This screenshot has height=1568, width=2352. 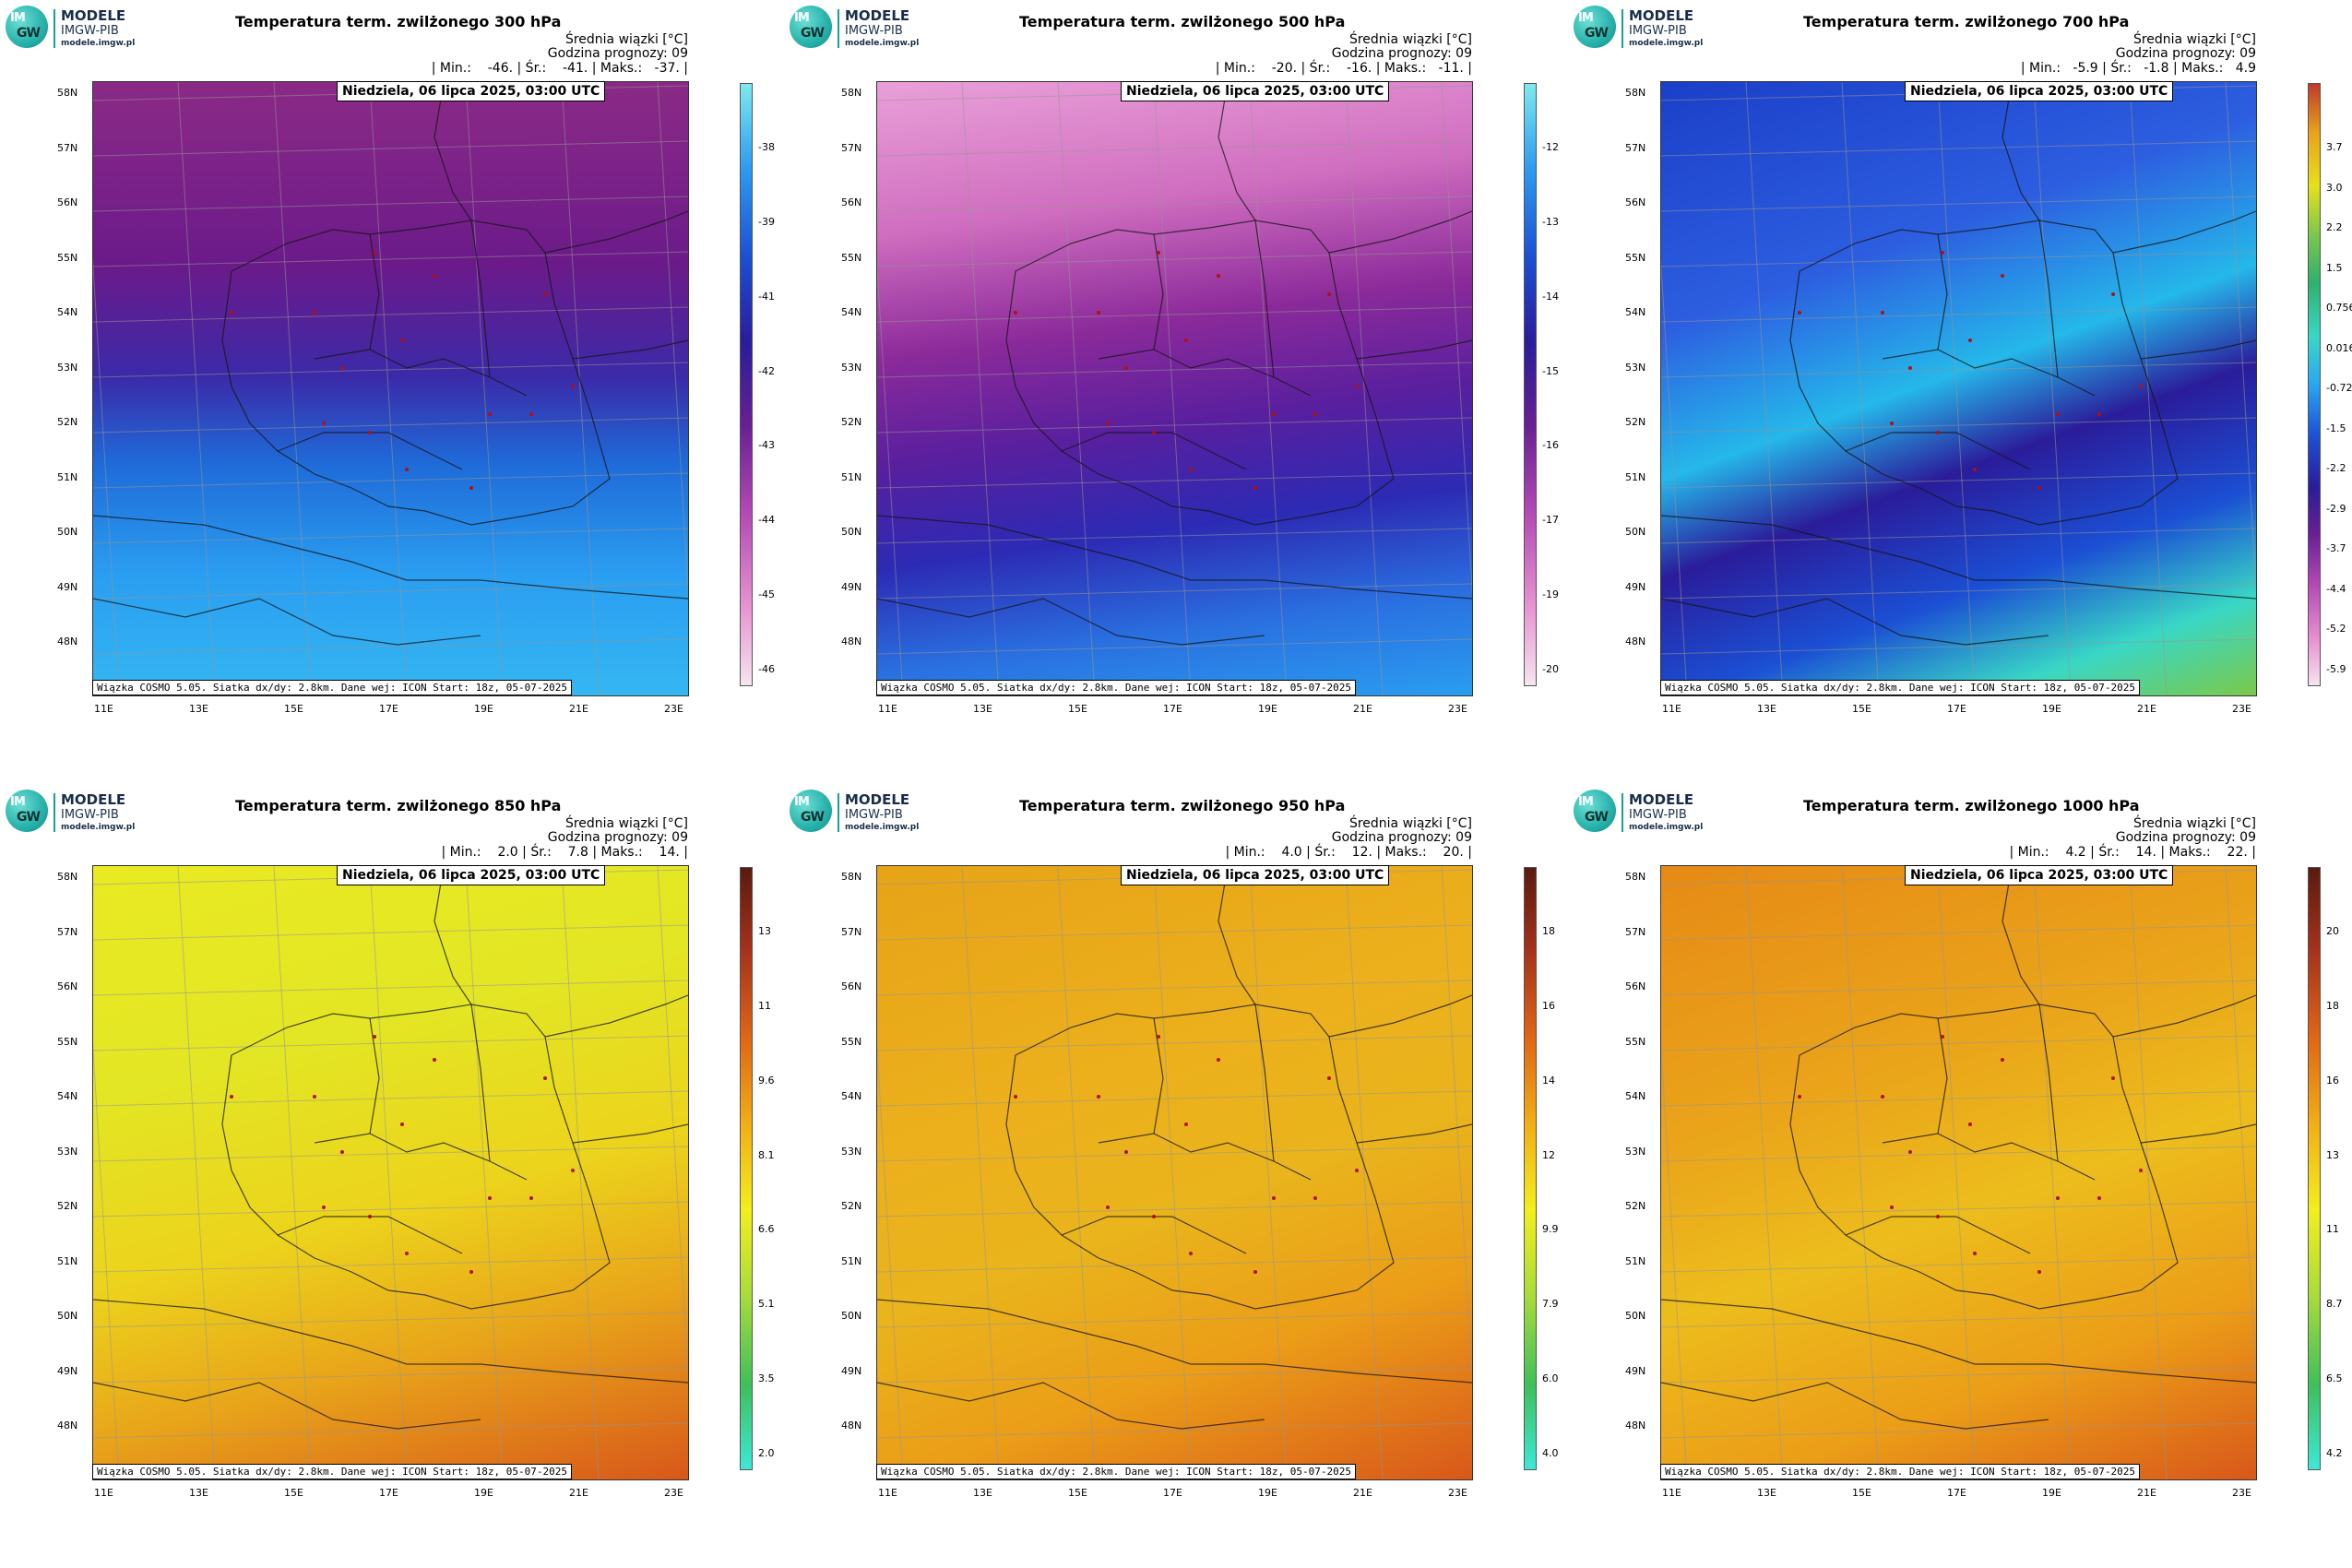 I want to click on imgw-logo: IM GW MODELE IMGW-PIB modele.imgw.pl, so click(x=75, y=29).